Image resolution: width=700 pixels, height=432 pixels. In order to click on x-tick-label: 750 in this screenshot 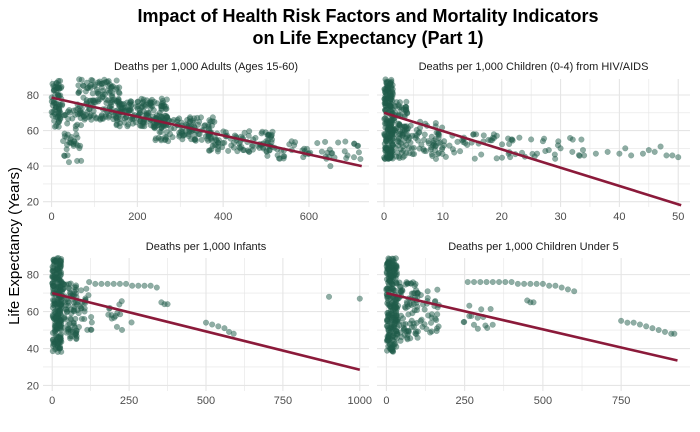, I will do `click(283, 401)`.